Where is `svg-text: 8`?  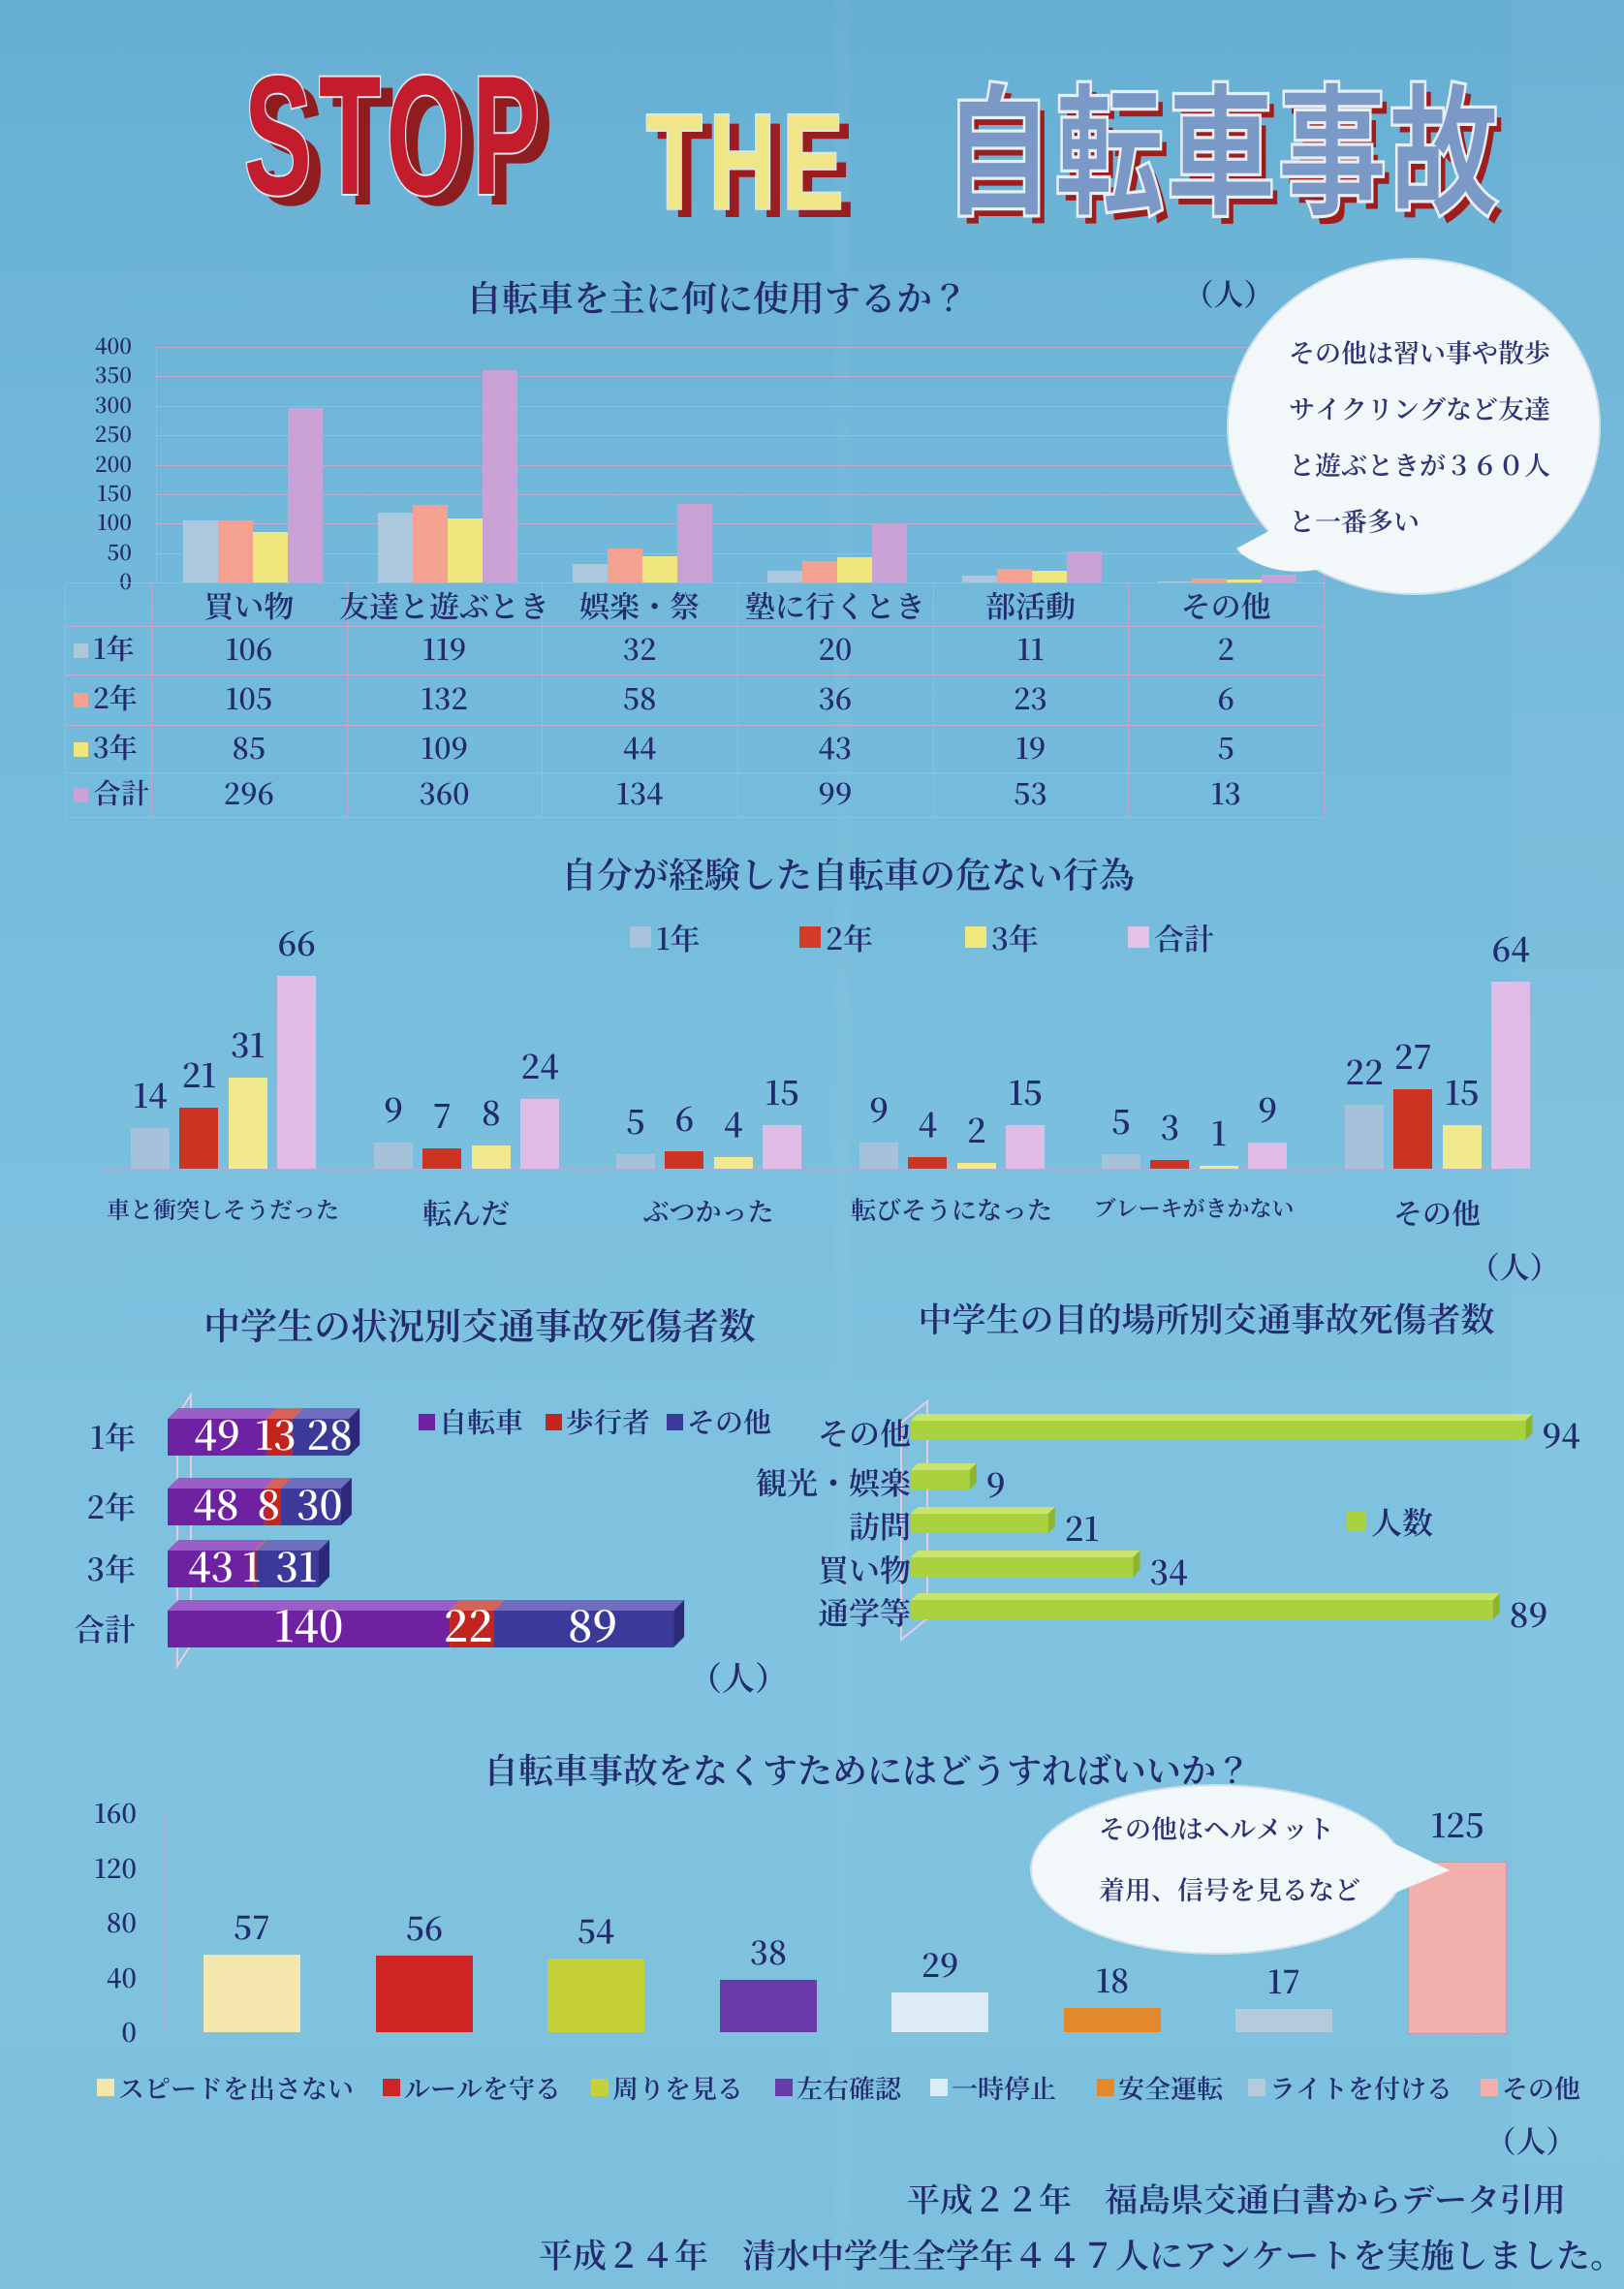
svg-text: 8 is located at coordinates (268, 1502).